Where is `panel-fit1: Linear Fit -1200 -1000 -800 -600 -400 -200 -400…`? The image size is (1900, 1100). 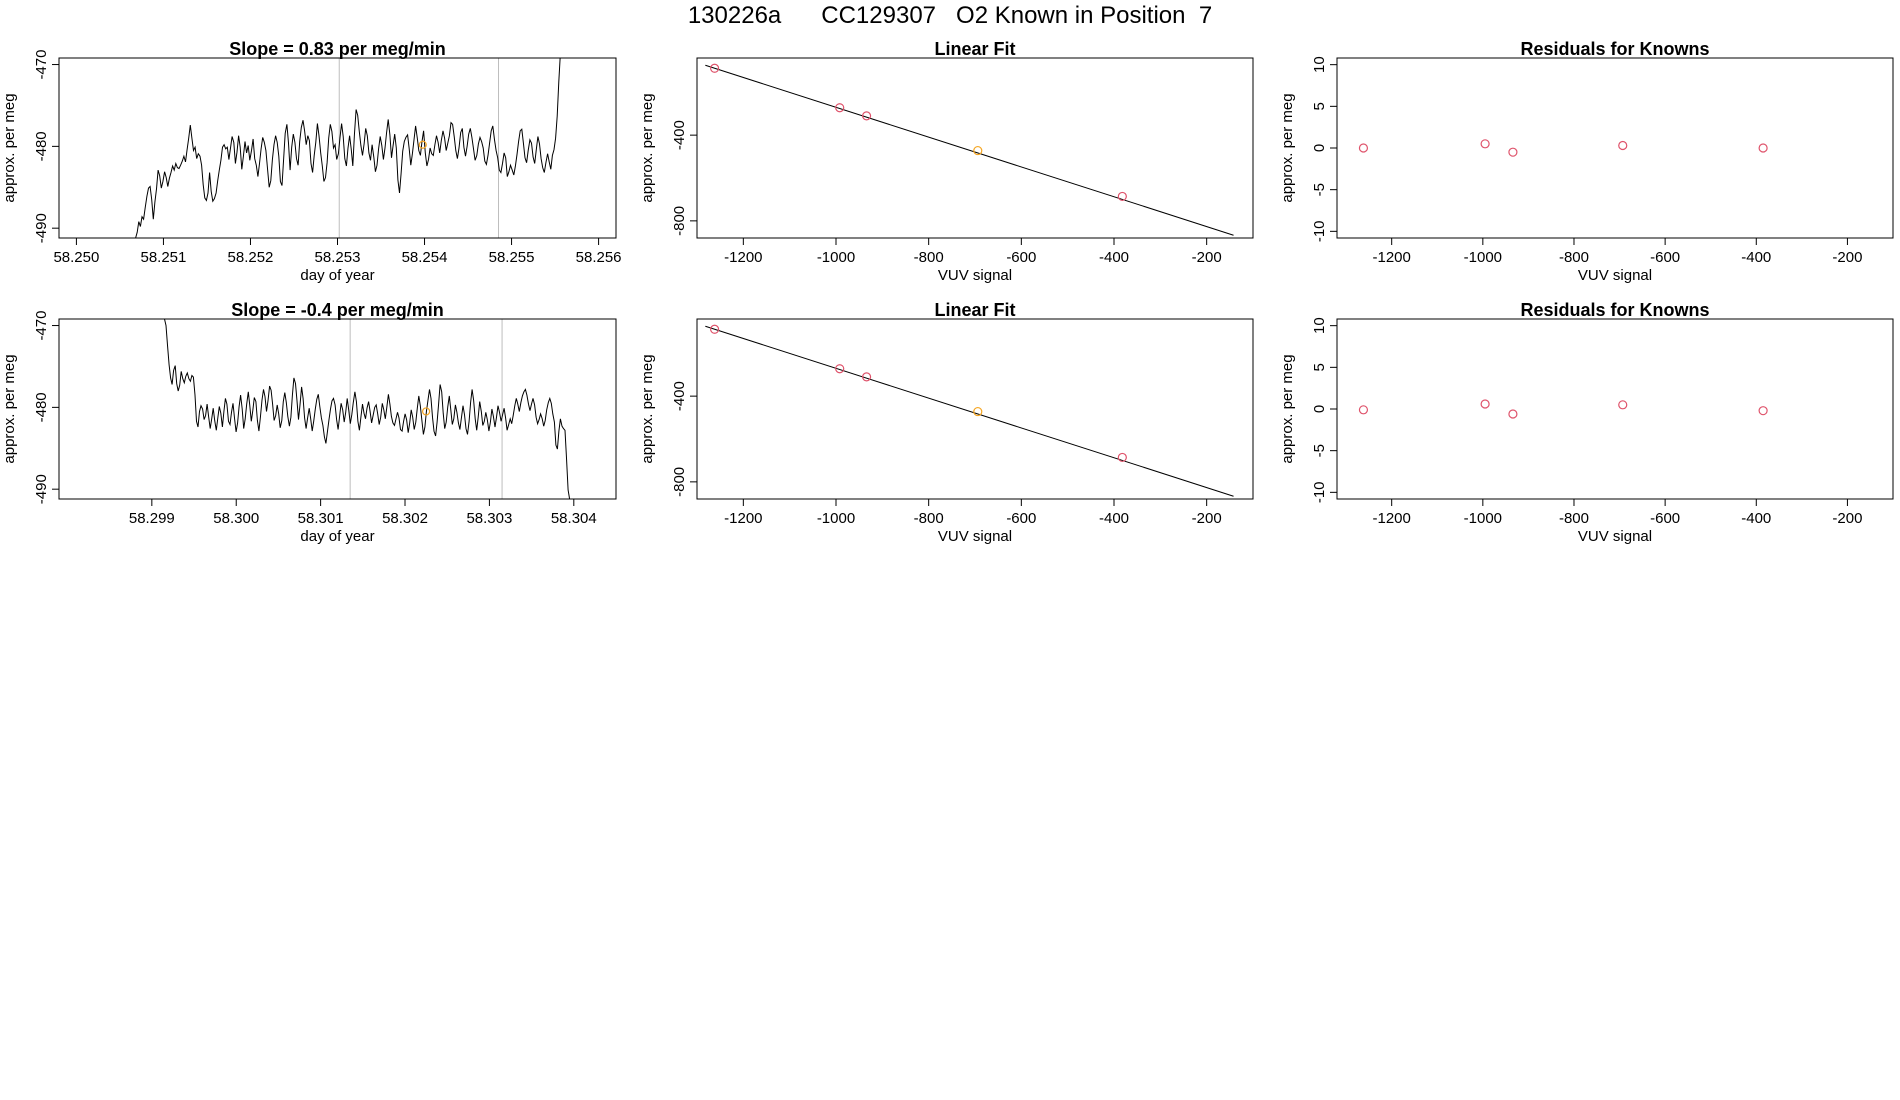 panel-fit1: Linear Fit -1200 -1000 -800 -600 -400 -200 -400… is located at coordinates (946, 161).